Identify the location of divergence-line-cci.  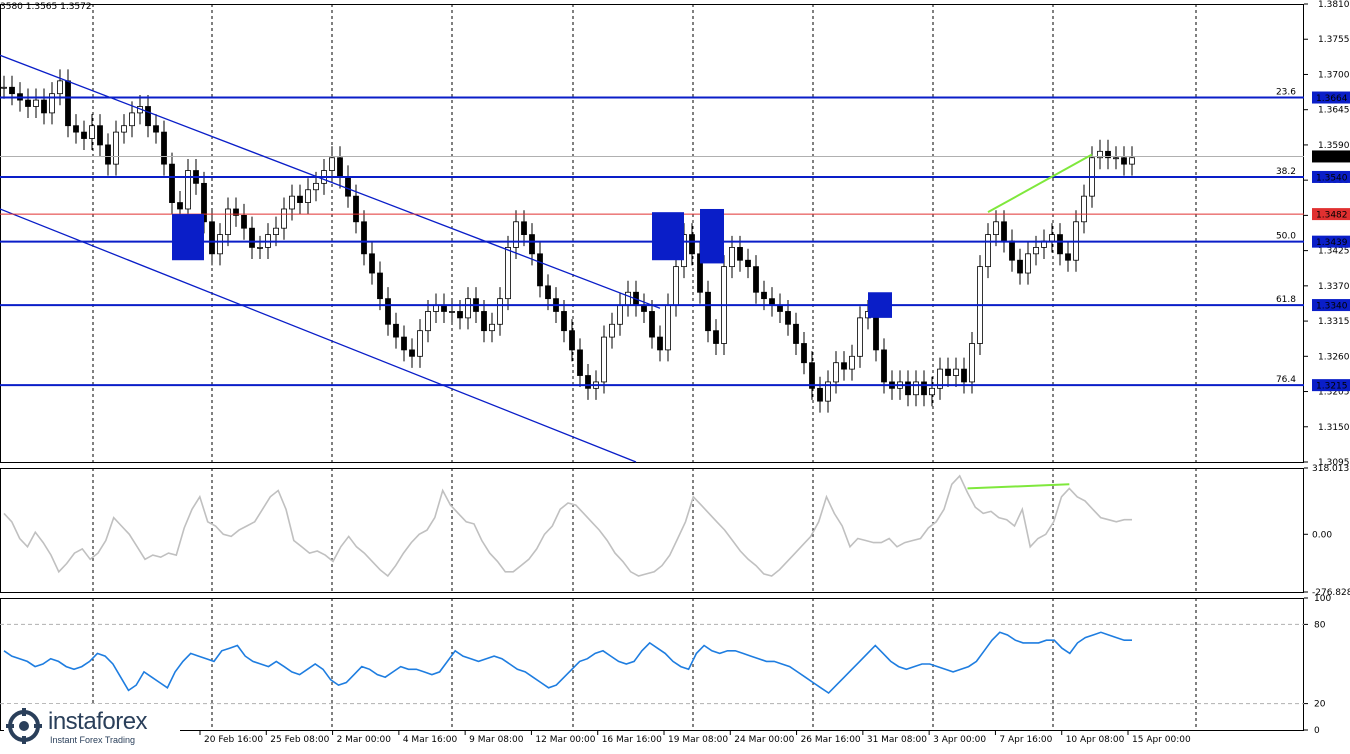
(1018, 486).